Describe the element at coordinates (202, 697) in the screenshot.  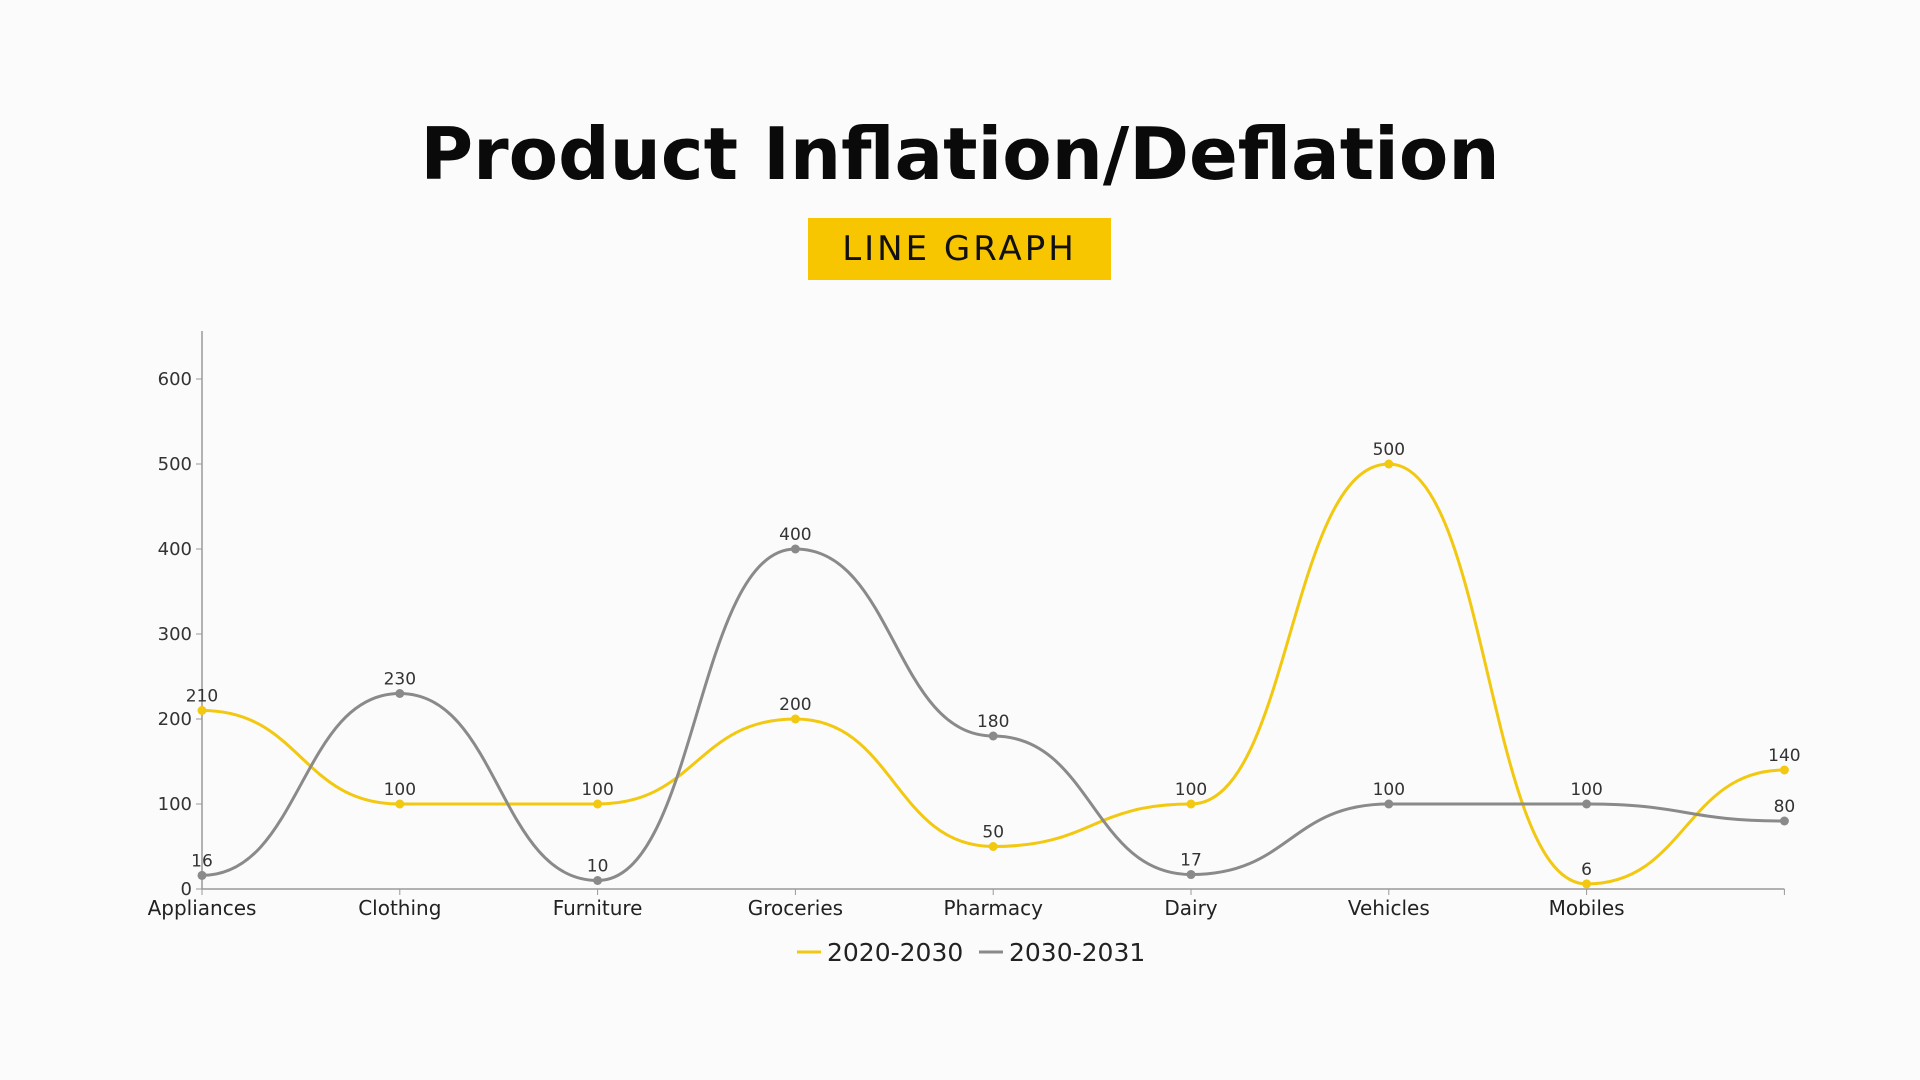
I see `data-label: 210` at that location.